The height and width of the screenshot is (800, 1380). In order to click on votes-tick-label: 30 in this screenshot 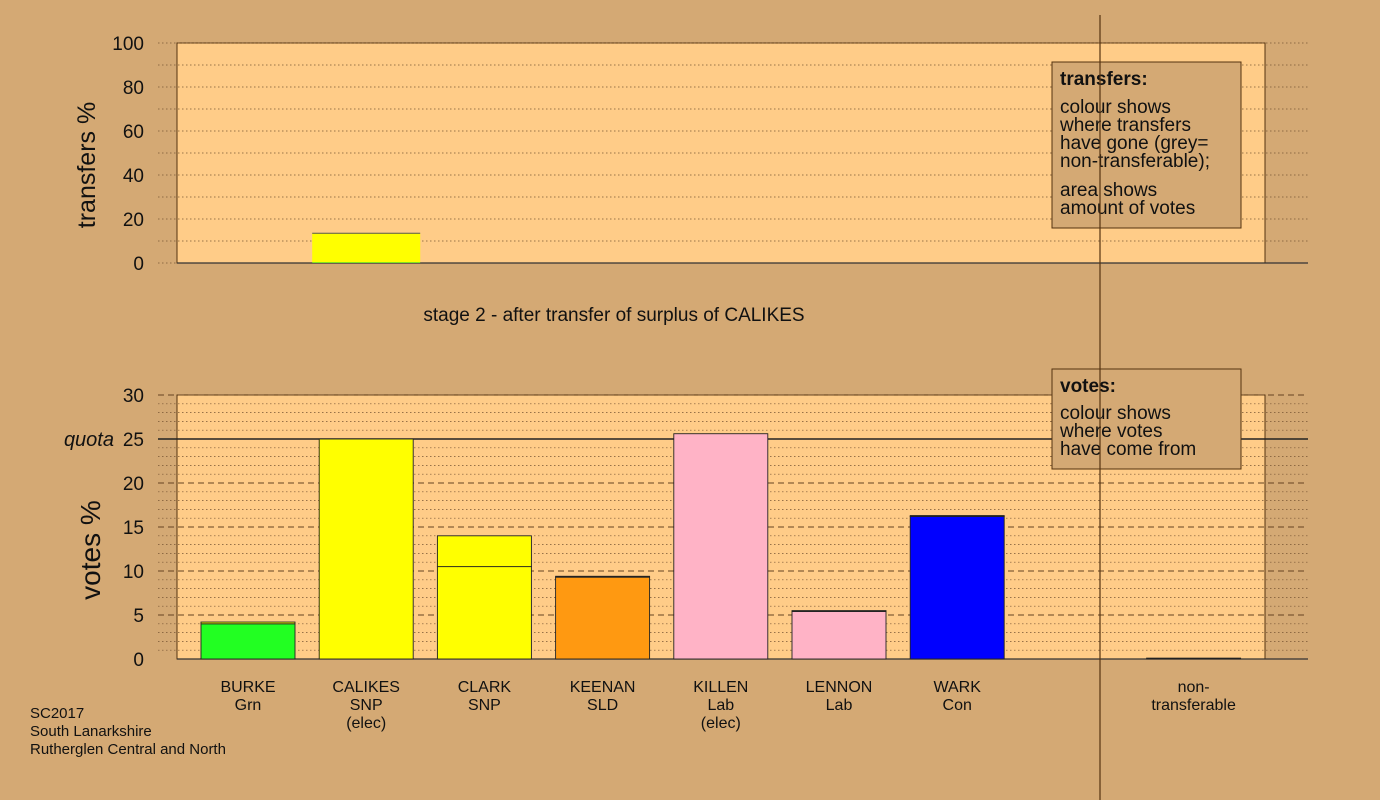, I will do `click(133, 396)`.